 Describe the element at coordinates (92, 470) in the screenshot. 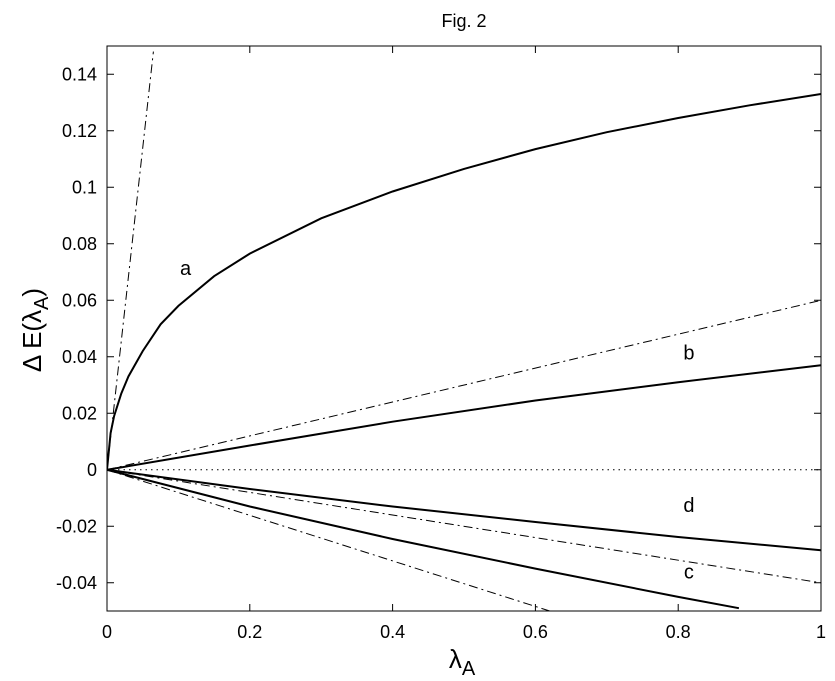

I see `y-tick-label: 0` at that location.